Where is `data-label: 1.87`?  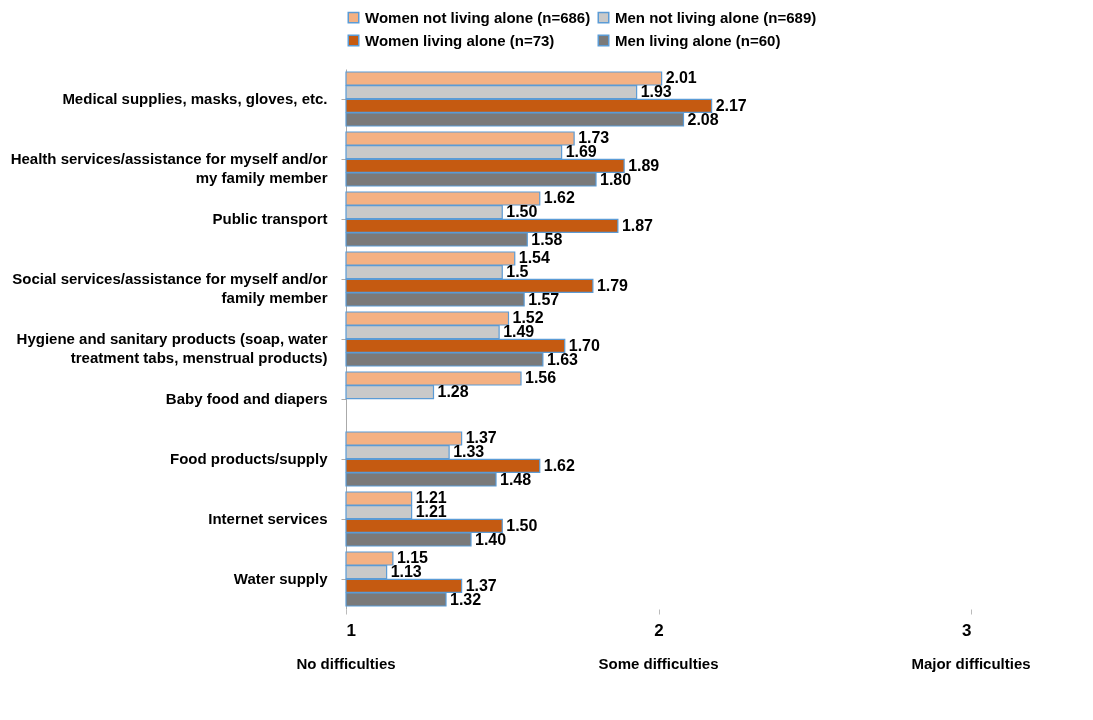
data-label: 1.87 is located at coordinates (637, 225).